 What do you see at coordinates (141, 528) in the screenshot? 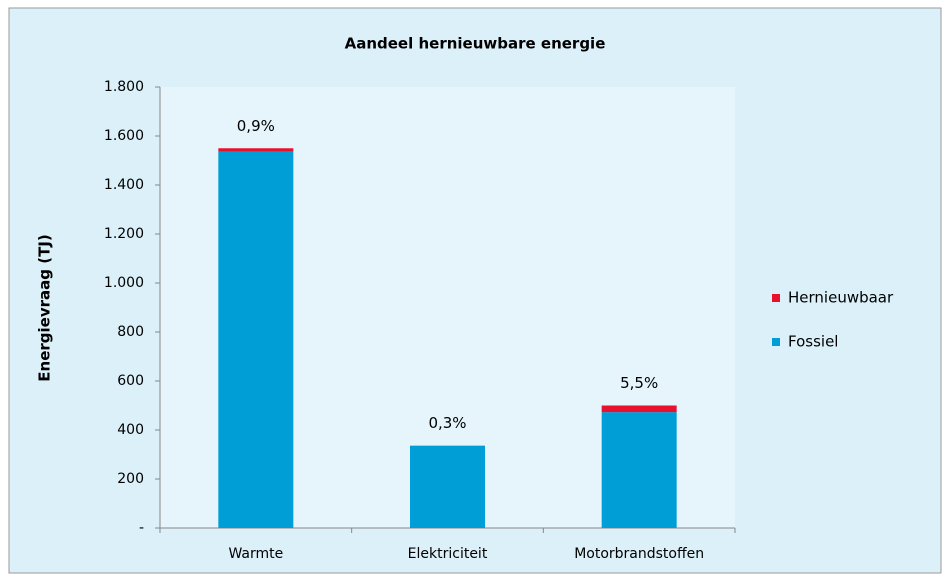
I see `y-tick-label: -` at bounding box center [141, 528].